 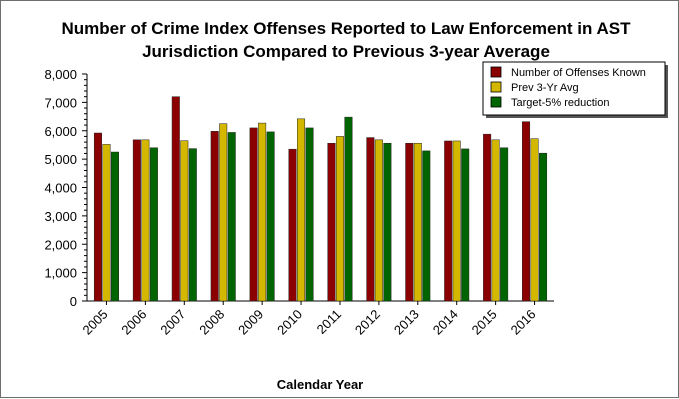 What do you see at coordinates (73, 301) in the screenshot?
I see `y-tick-label: 0` at bounding box center [73, 301].